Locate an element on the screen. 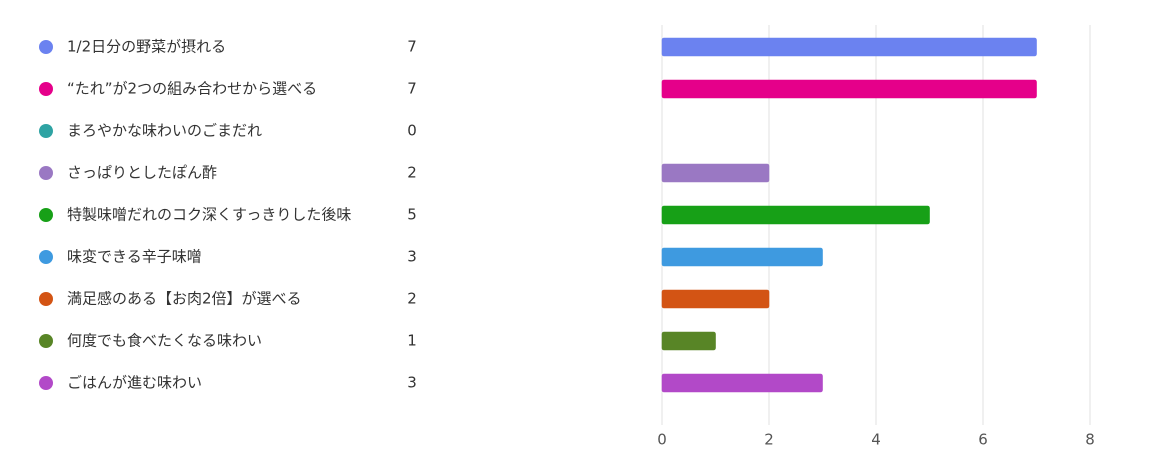  legend-label: “たれ”が2つの組み合わせから選べる is located at coordinates (192, 89).